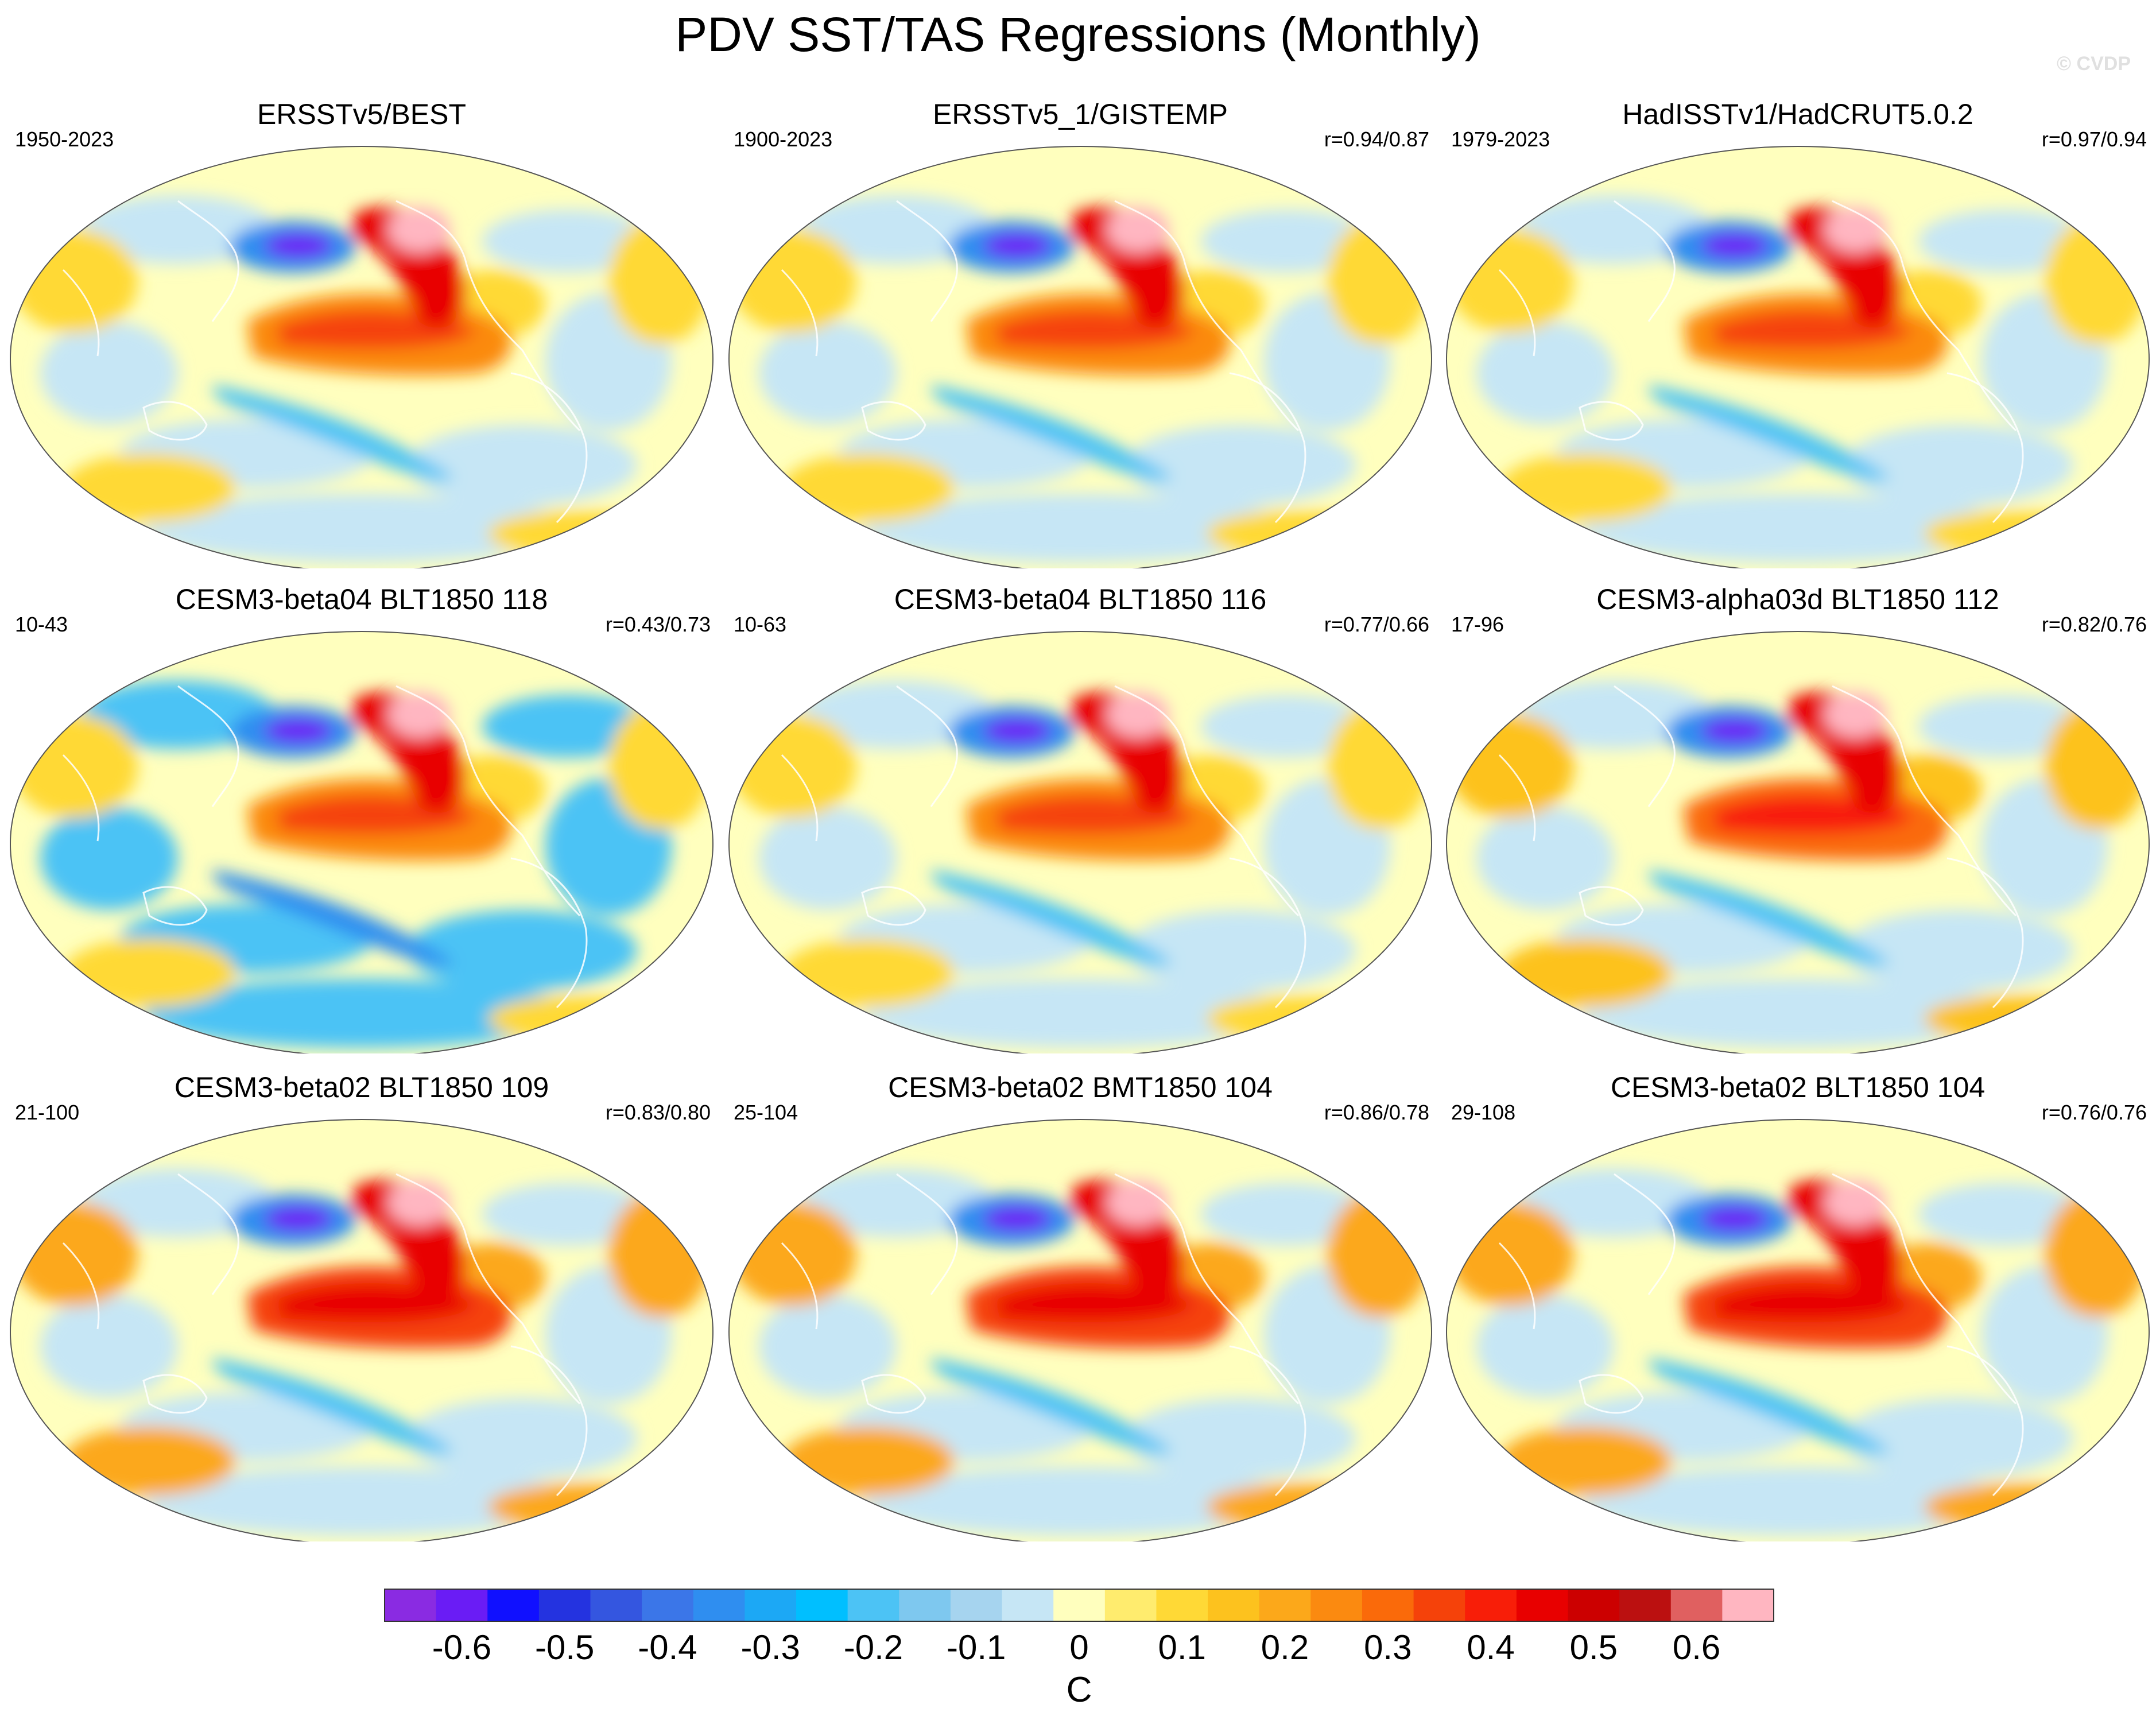 The height and width of the screenshot is (1716, 2156). What do you see at coordinates (2094, 139) in the screenshot?
I see `panel-correlation: r=0.97/0.94` at bounding box center [2094, 139].